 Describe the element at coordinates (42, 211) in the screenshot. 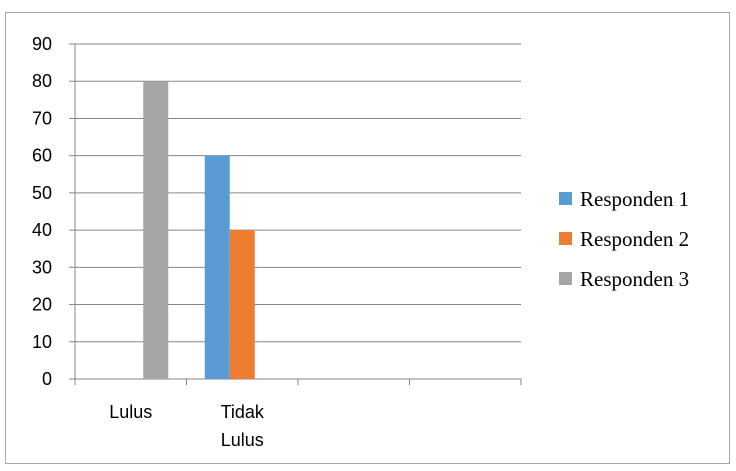

I see `y-tick-labels: 0 10 20 30 40 50 60 70 80 90` at that location.